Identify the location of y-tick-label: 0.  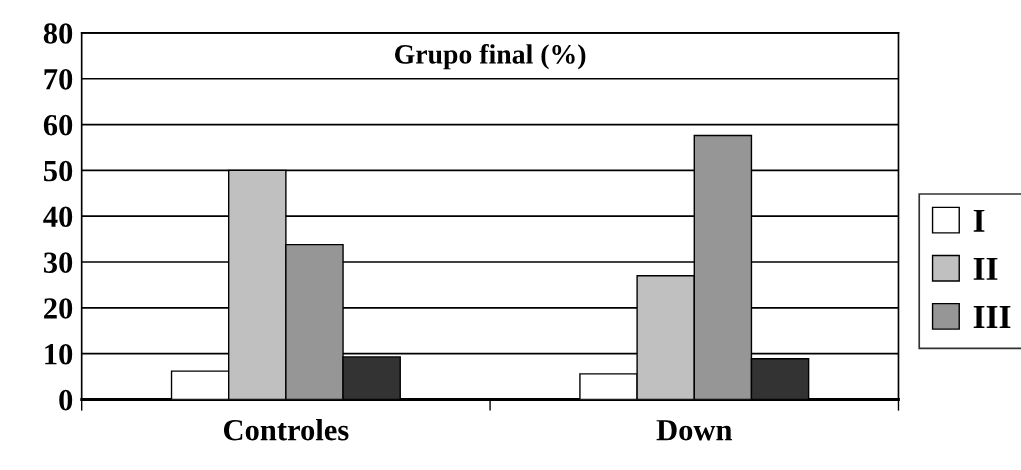
(66, 400).